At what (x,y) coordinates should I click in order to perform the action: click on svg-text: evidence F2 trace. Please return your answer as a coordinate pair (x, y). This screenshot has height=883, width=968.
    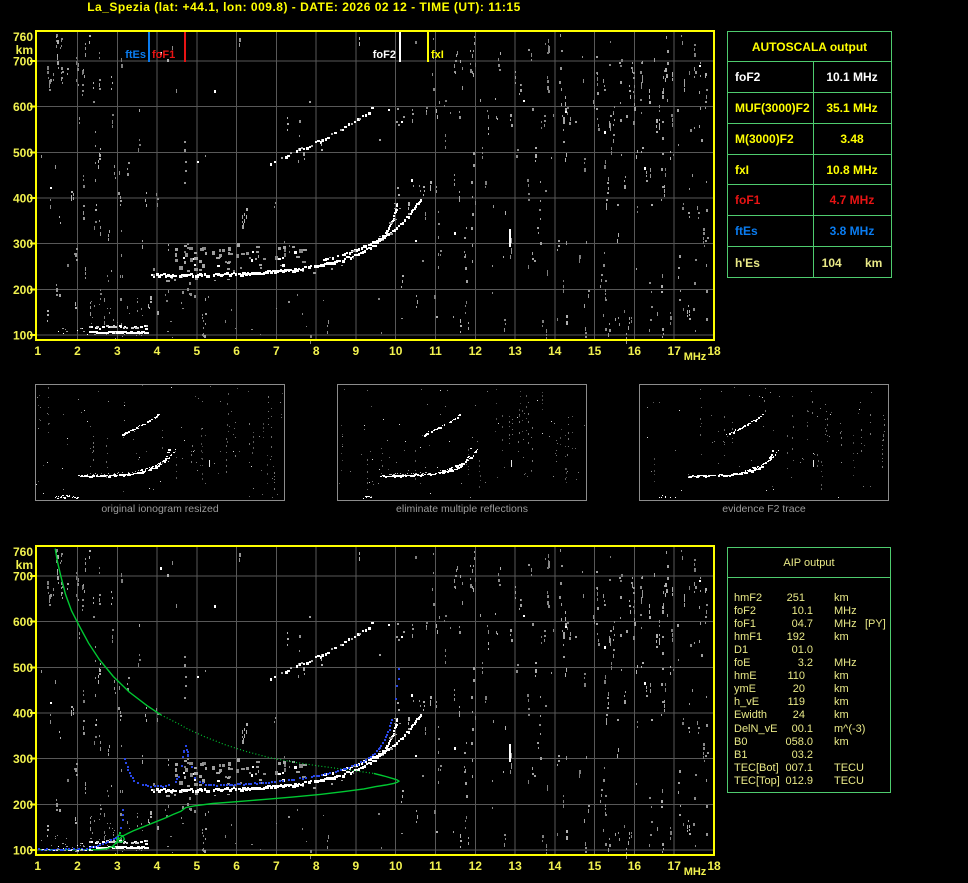
    Looking at the image, I should click on (764, 509).